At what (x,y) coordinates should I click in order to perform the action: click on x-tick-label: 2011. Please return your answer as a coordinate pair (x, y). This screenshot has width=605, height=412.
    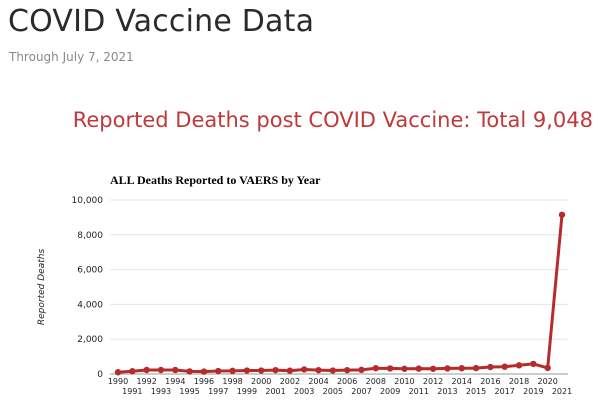
    Looking at the image, I should click on (419, 391).